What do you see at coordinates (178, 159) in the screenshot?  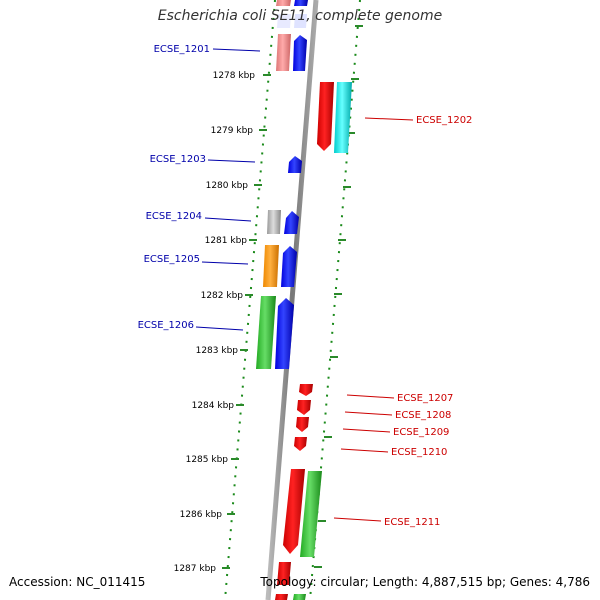 I see `gene-label-ecse-1203: ECSE_1203` at bounding box center [178, 159].